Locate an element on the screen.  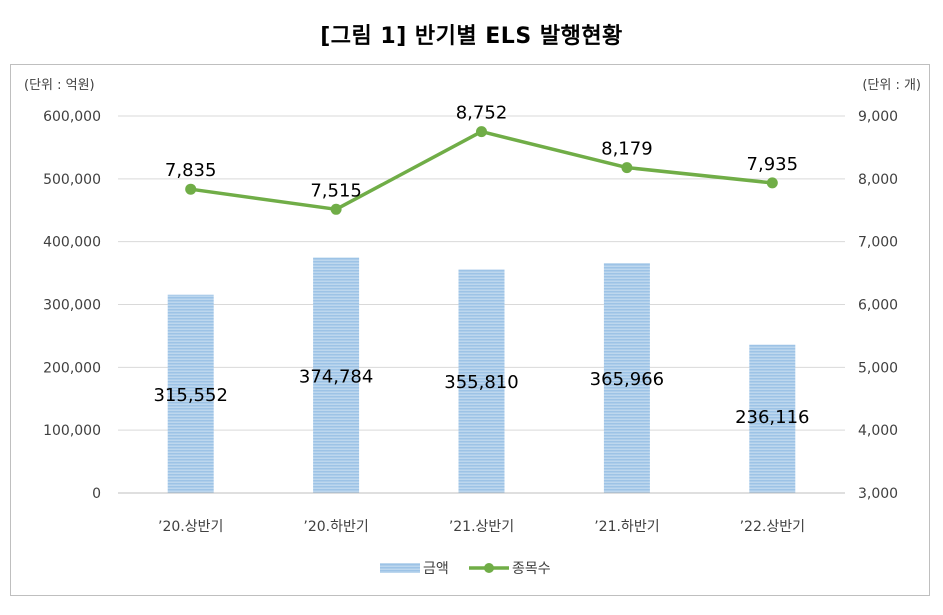
category-label: ’21.하반기 is located at coordinates (626, 527).